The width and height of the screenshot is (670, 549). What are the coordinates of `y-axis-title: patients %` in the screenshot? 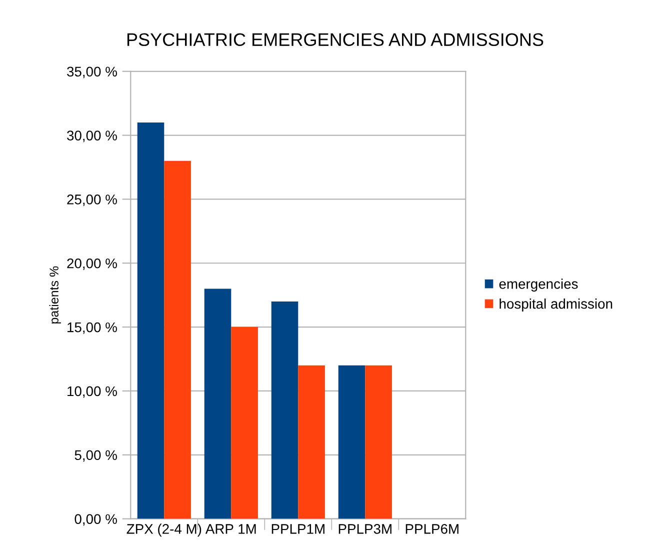 It's located at (55, 295).